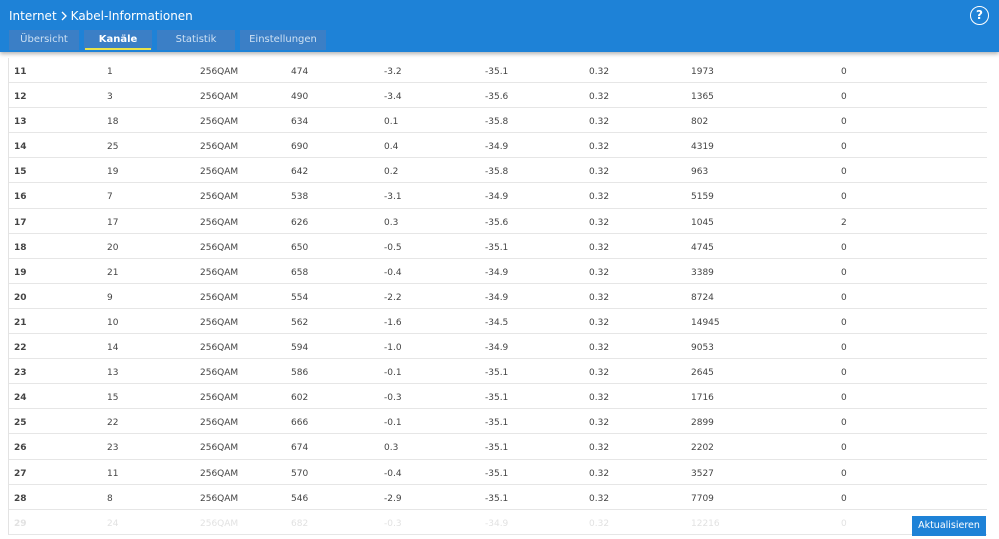  Describe the element at coordinates (300, 322) in the screenshot. I see `cell: 562` at that location.